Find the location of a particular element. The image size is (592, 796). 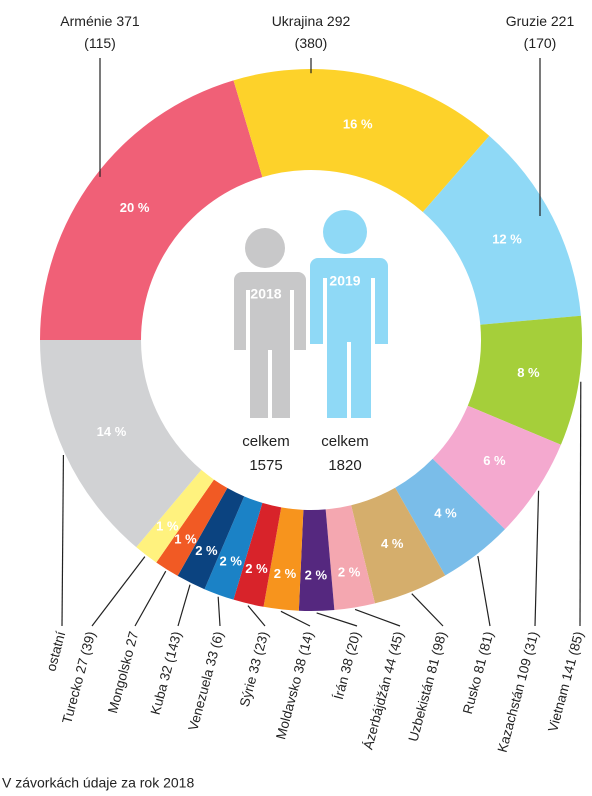

slice-label: 20 % is located at coordinates (135, 207).